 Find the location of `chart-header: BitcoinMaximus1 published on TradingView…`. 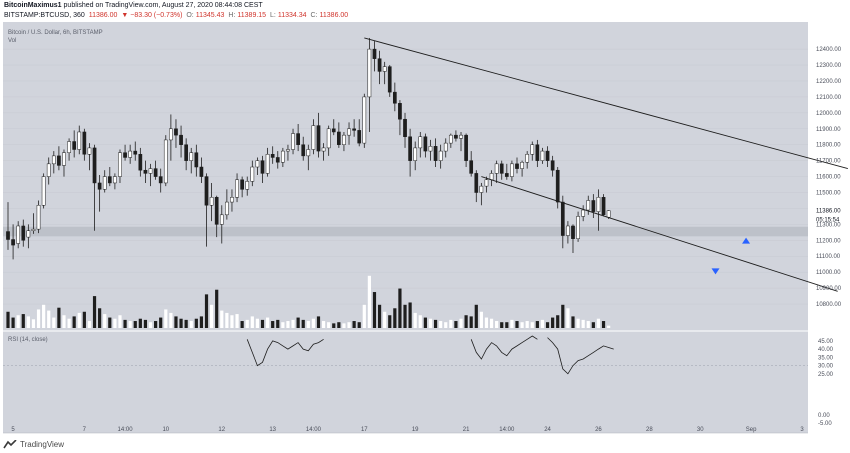

chart-header: BitcoinMaximus1 published on TradingView… is located at coordinates (425, 11).